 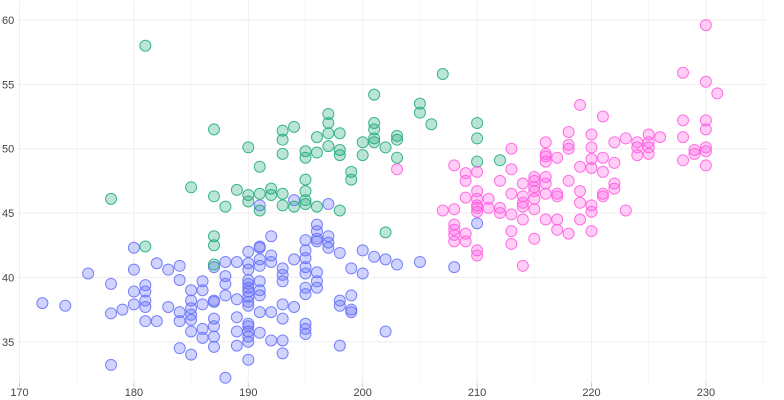 I want to click on y-tick-label: 60, so click(x=8, y=21).